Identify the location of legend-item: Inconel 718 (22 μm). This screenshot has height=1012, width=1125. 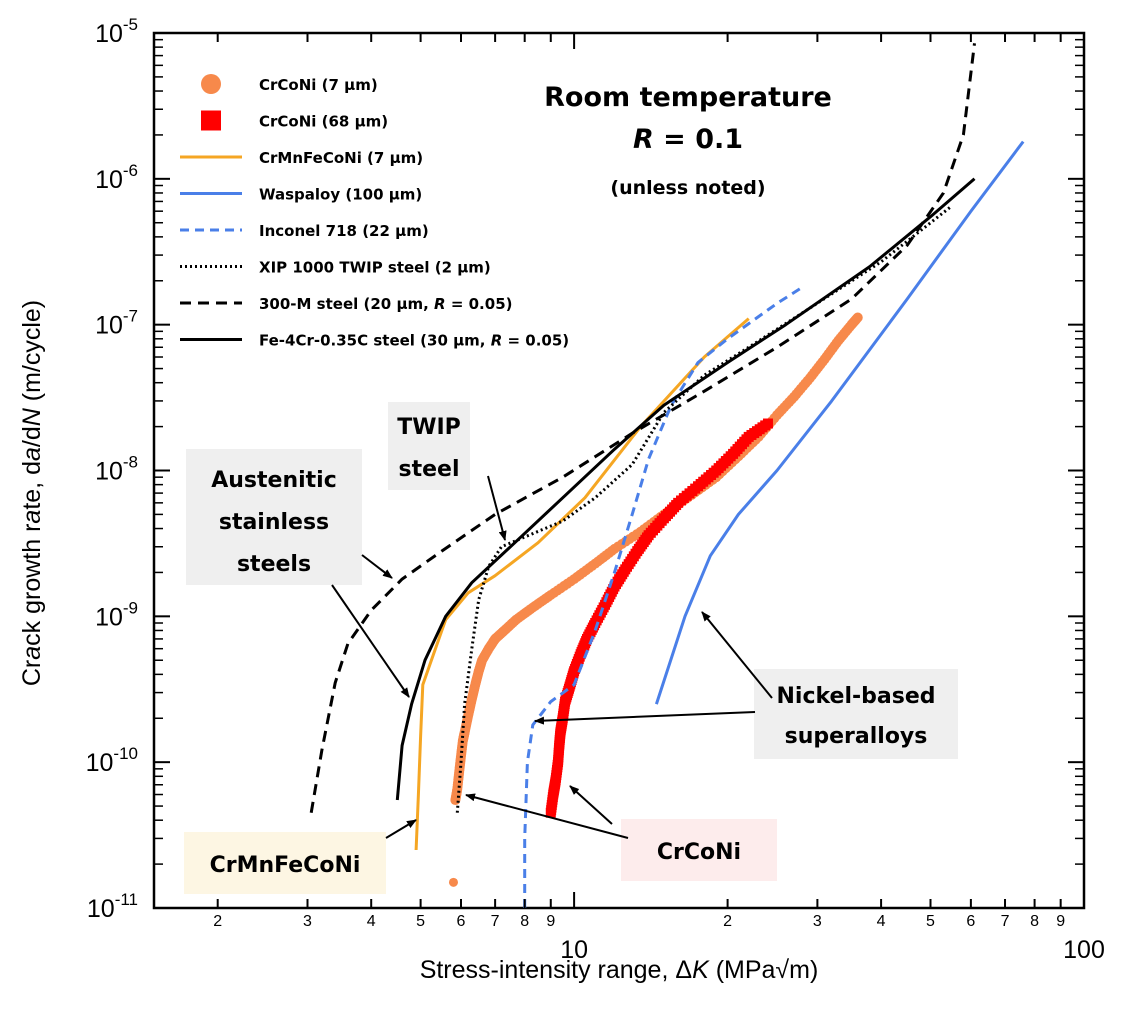
(304, 231).